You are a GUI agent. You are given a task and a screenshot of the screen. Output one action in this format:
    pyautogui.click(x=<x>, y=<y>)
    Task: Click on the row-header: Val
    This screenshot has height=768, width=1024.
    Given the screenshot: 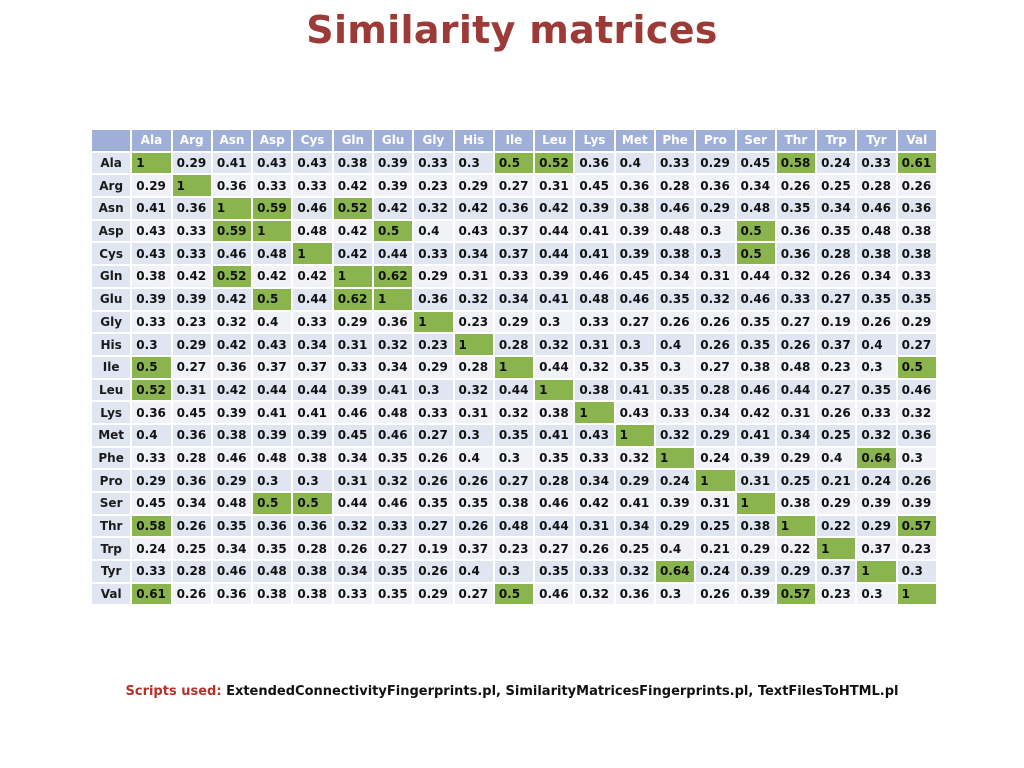 What is the action you would take?
    pyautogui.click(x=111, y=594)
    